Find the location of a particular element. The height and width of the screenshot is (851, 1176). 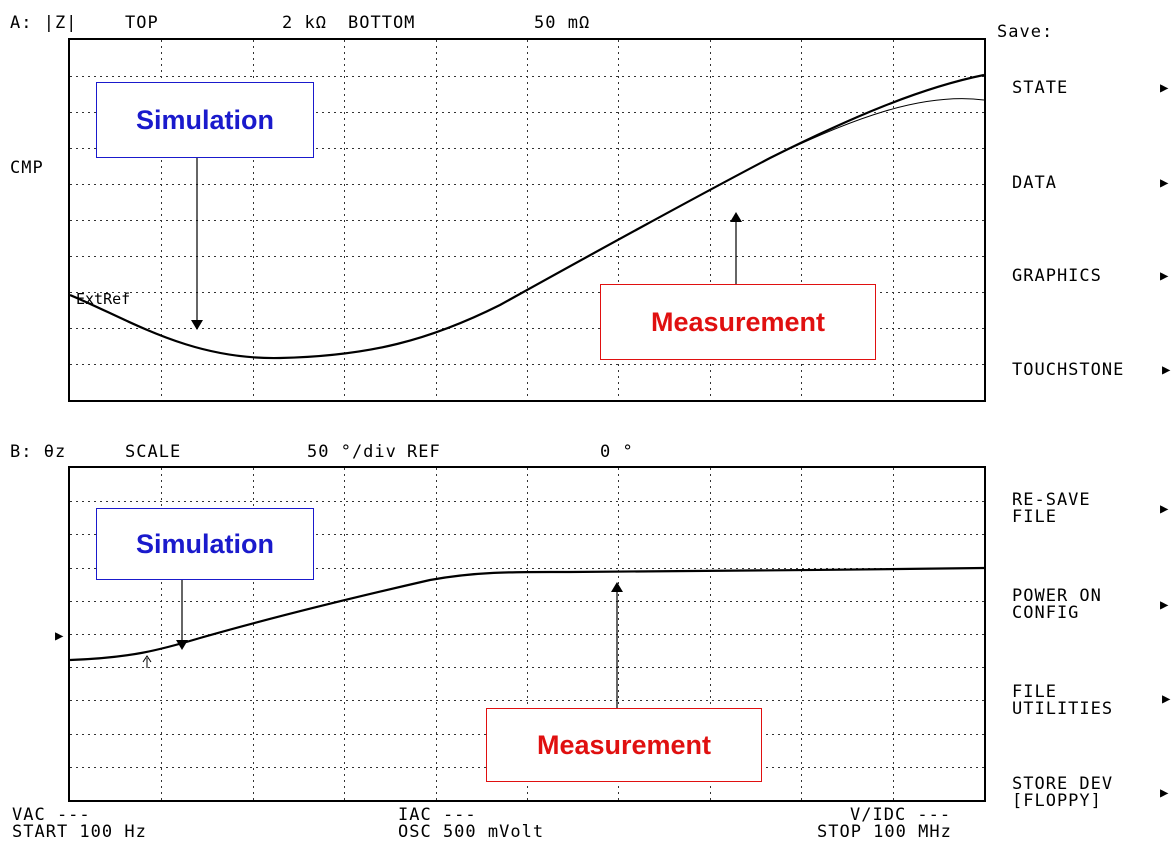

menu-power-on-config-button: POWER ON CONFIG ▶ is located at coordinates (1092, 605).